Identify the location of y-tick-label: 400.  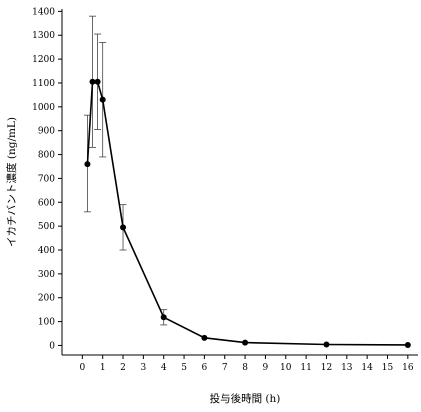
(46, 251).